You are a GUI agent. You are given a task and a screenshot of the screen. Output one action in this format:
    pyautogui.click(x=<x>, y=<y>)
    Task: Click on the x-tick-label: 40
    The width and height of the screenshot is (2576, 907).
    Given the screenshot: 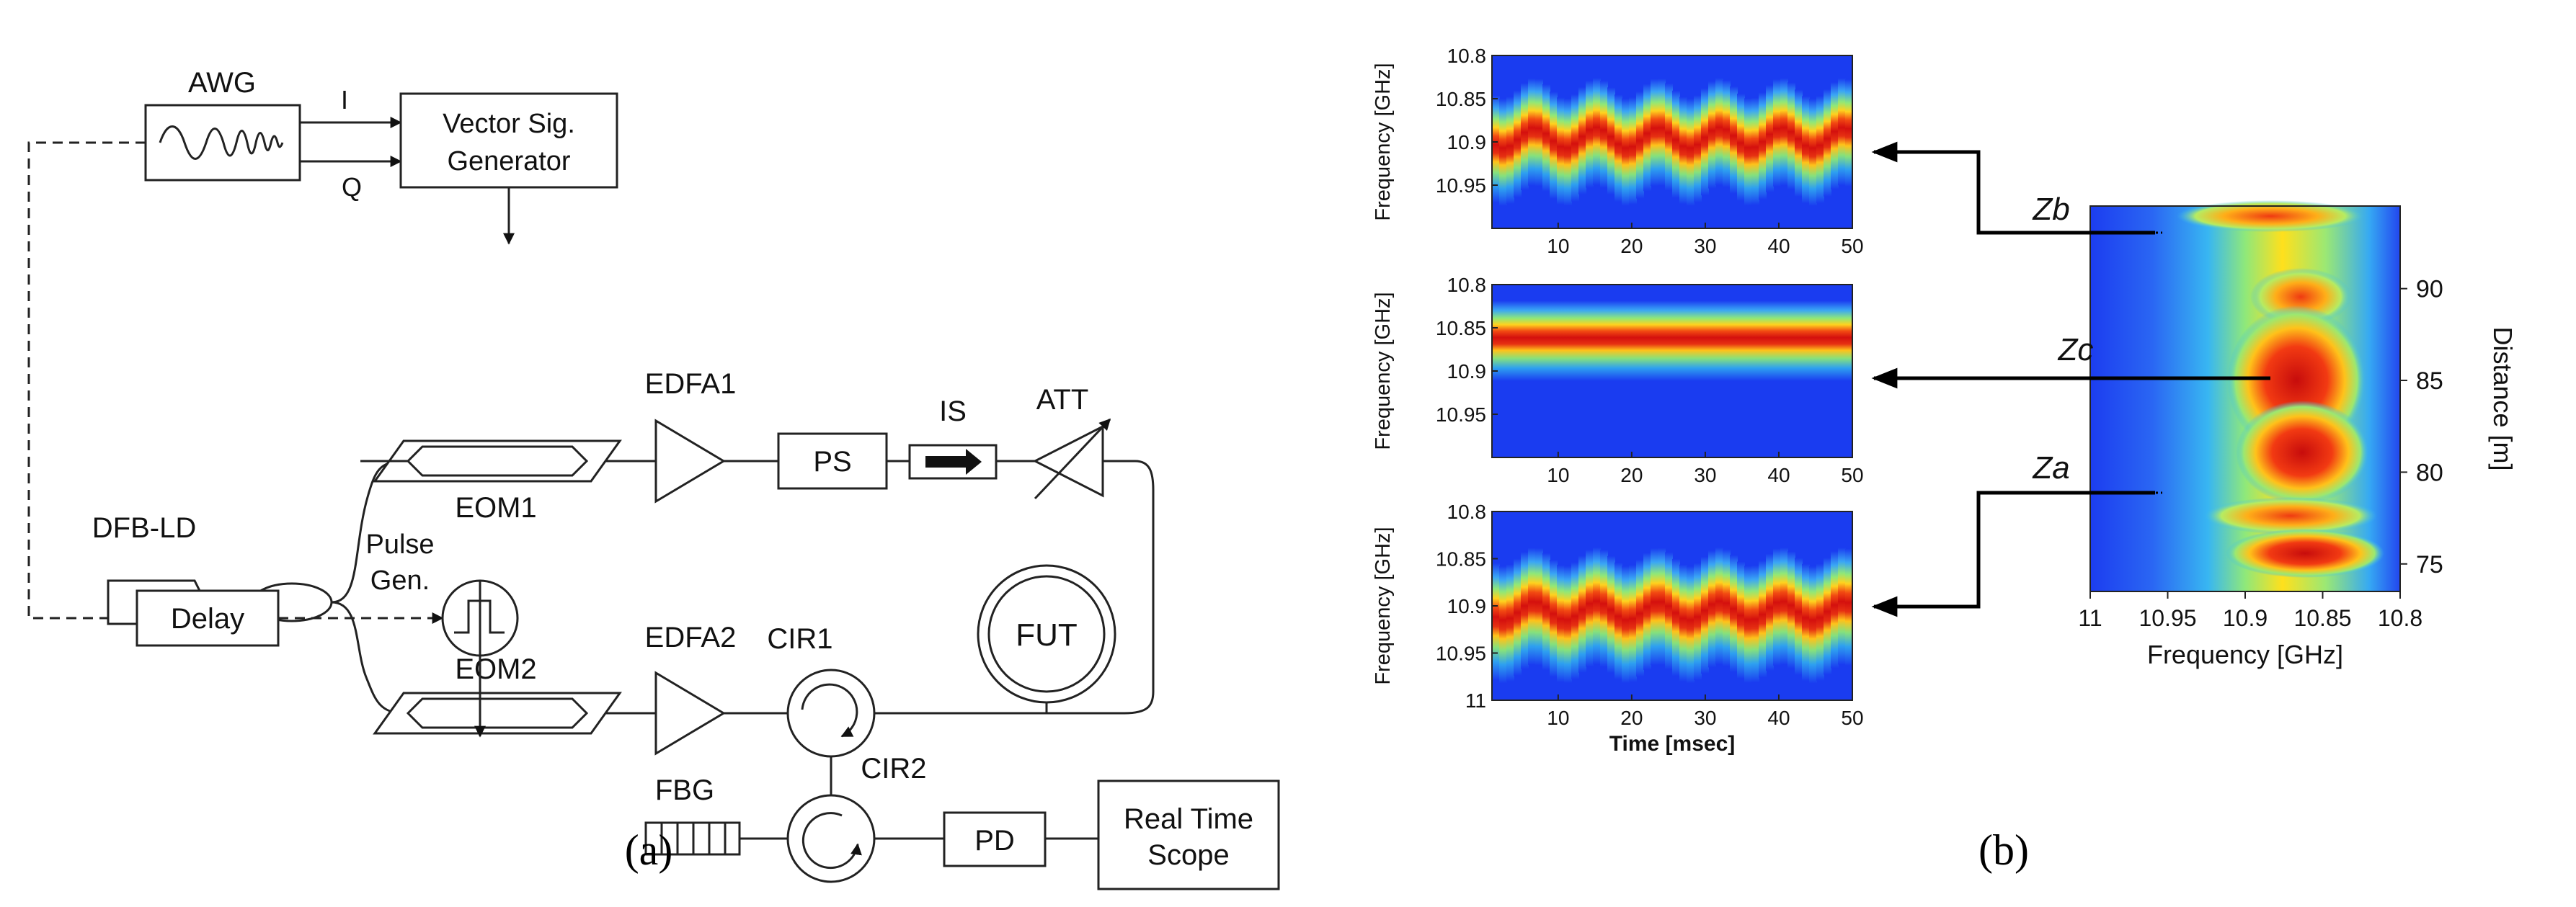 What is the action you would take?
    pyautogui.click(x=1778, y=475)
    